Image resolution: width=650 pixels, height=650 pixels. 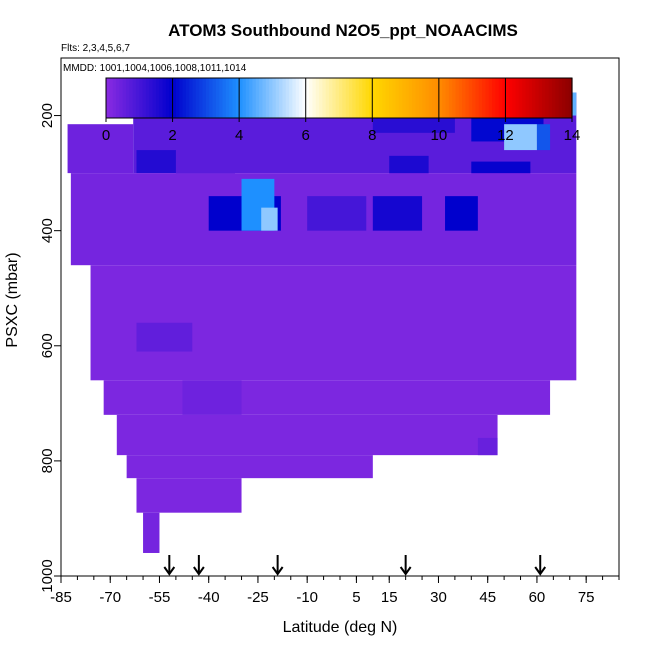 What do you see at coordinates (209, 597) in the screenshot?
I see `x-tick-label-3: -40` at bounding box center [209, 597].